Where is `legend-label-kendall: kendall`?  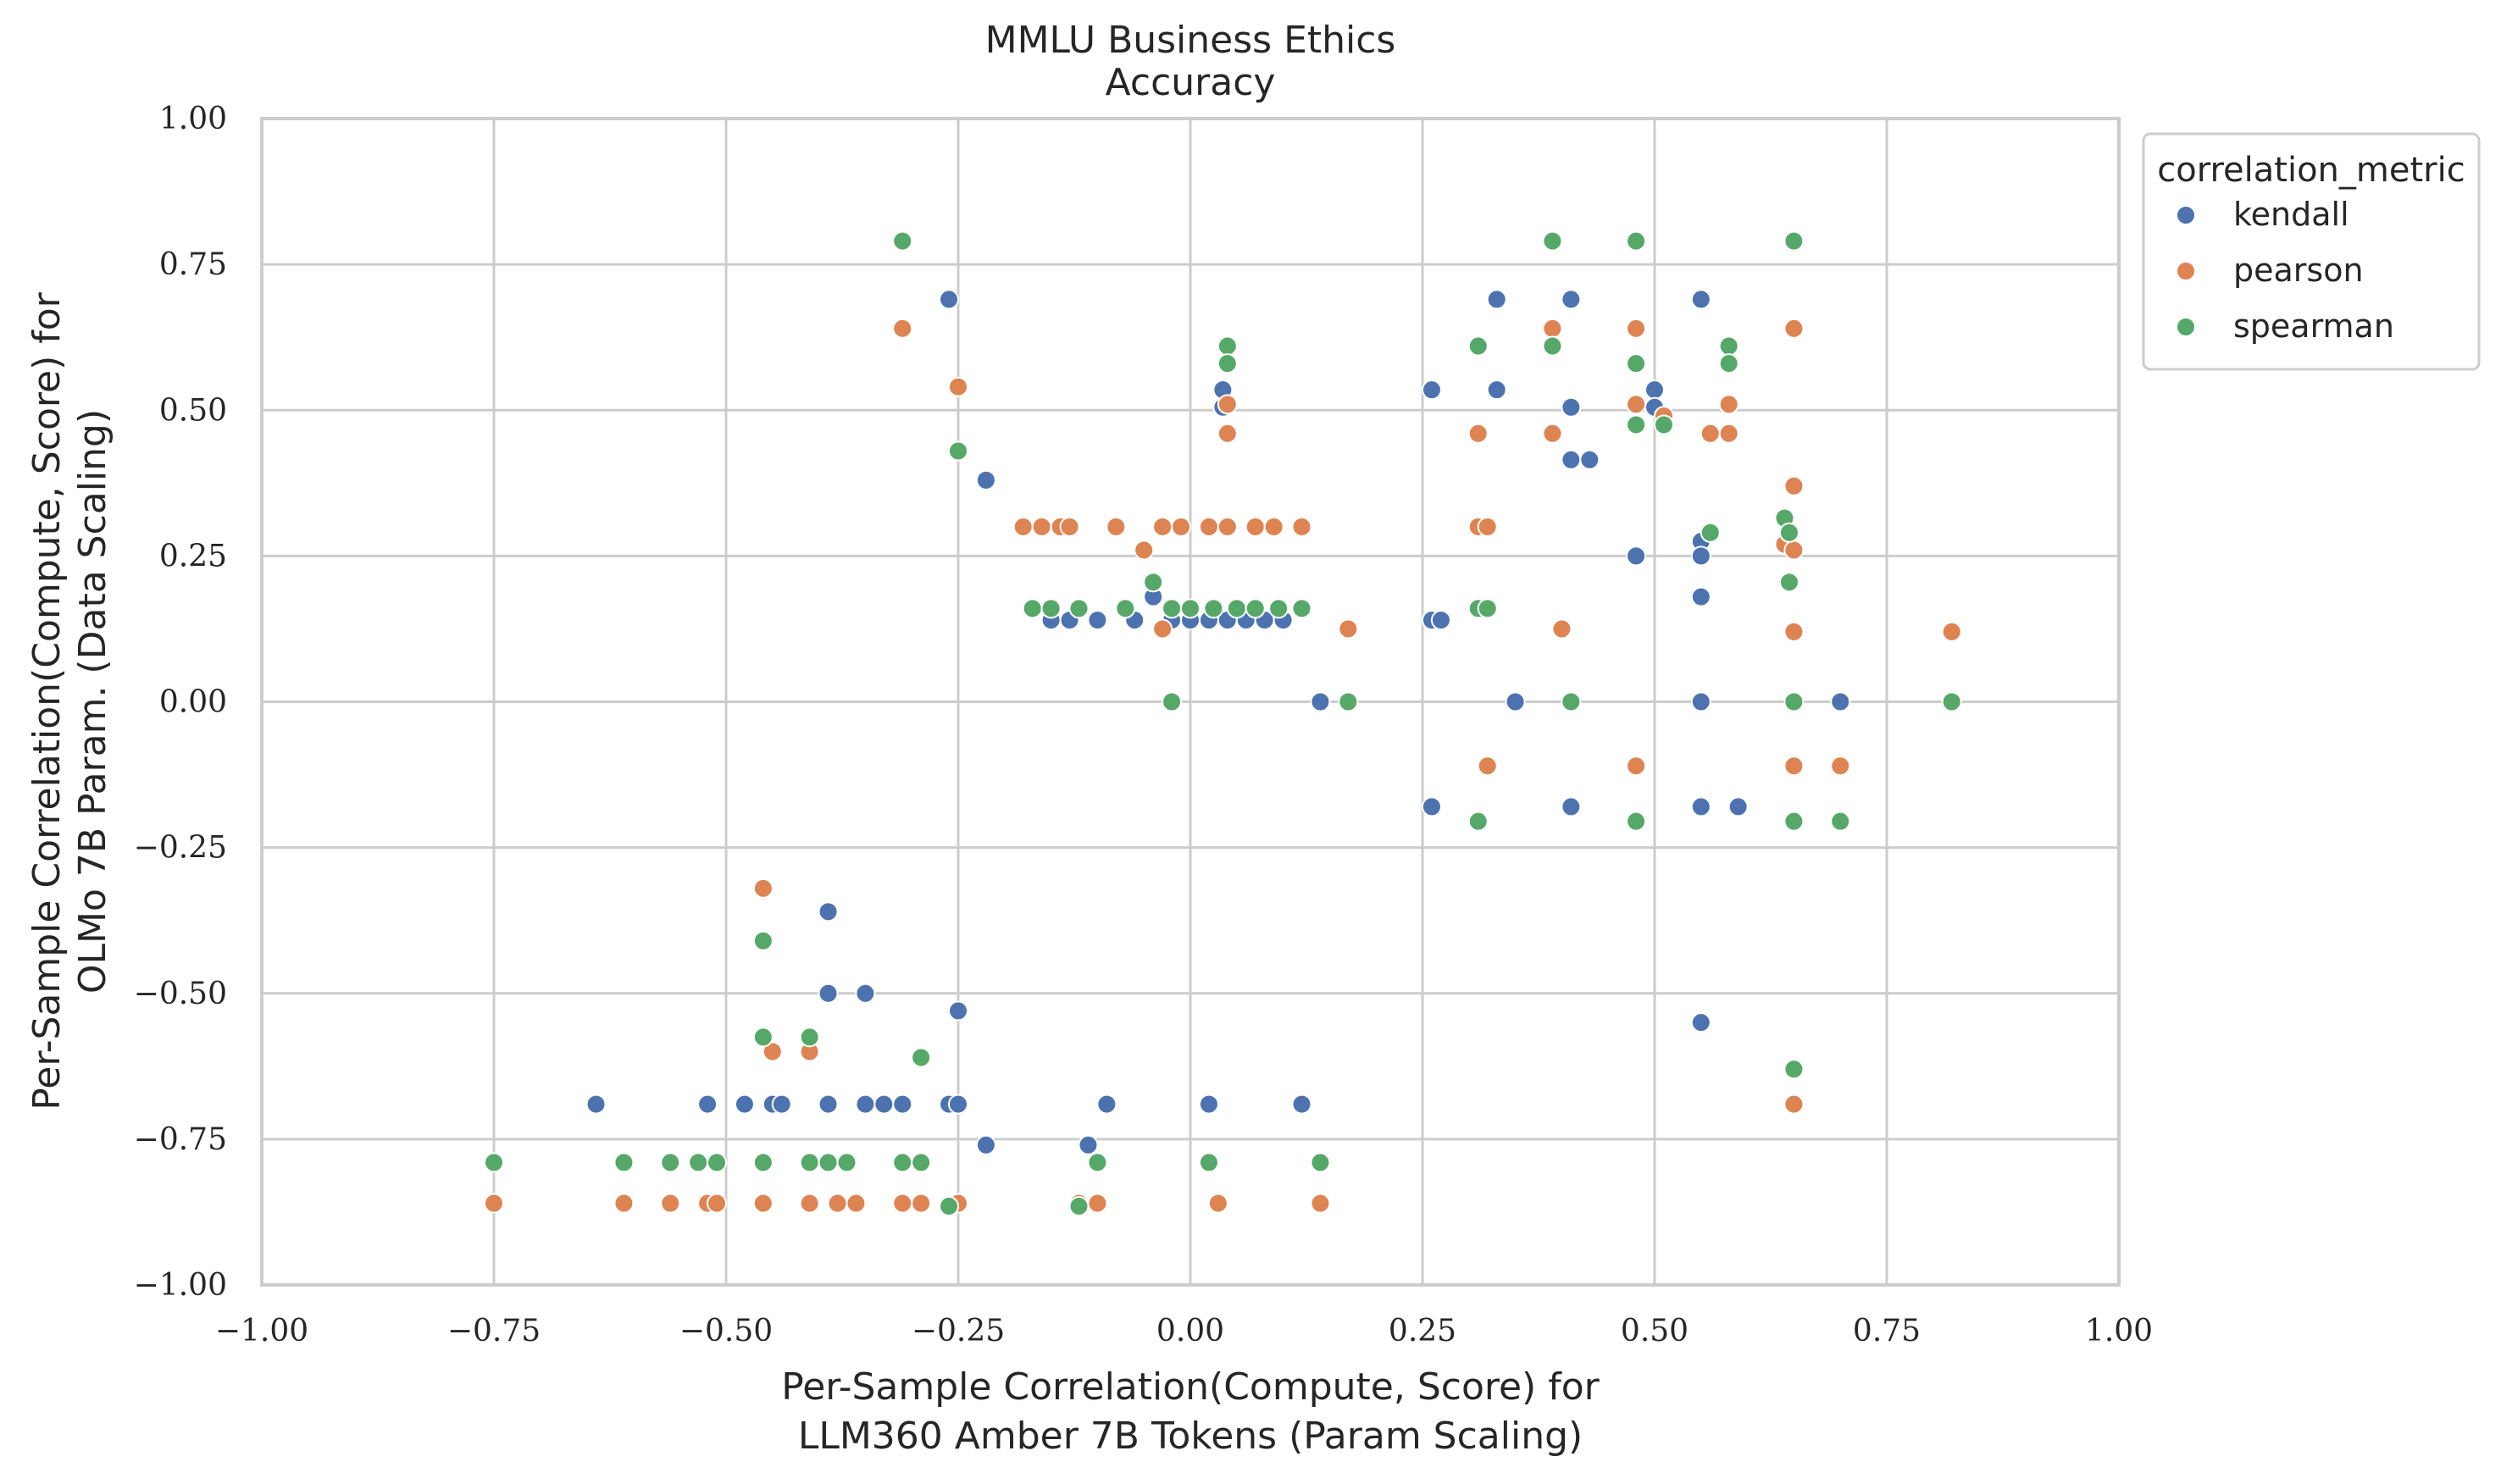
legend-label-kendall: kendall is located at coordinates (2291, 214).